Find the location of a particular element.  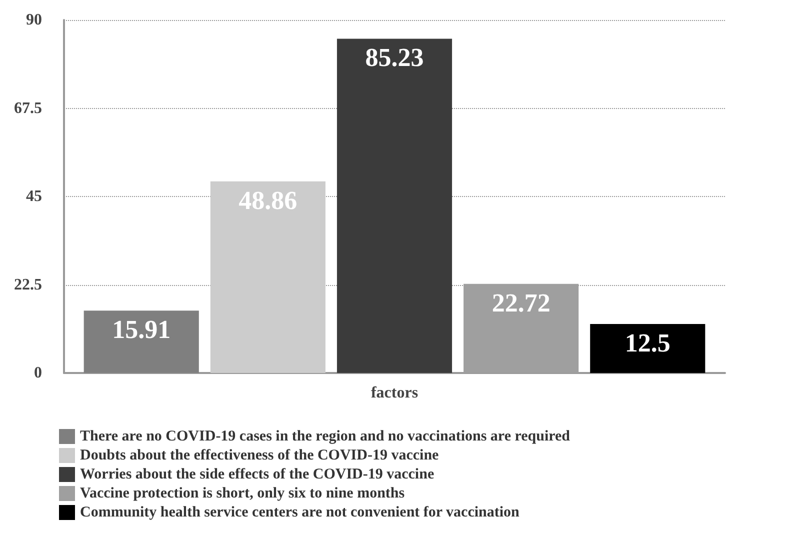

y-tick-label: 90 is located at coordinates (34, 20).